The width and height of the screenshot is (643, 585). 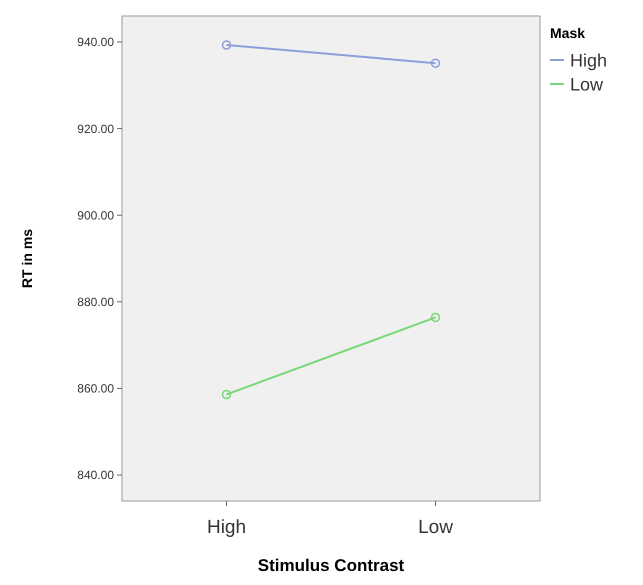 I want to click on y-tick-label: 940.00, so click(x=95, y=42).